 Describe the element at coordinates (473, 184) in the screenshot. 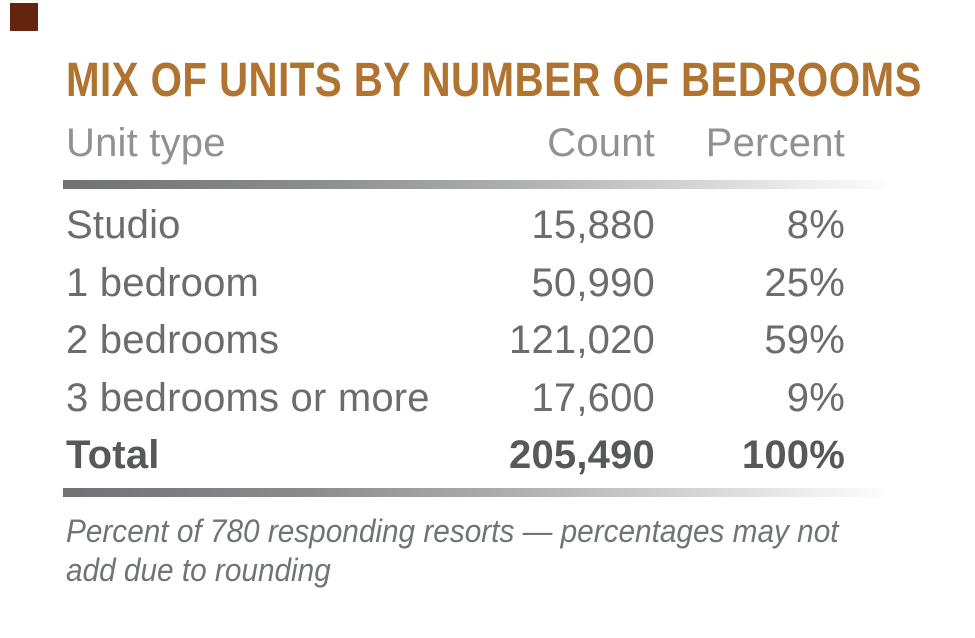

I see `header-divider-rule` at that location.